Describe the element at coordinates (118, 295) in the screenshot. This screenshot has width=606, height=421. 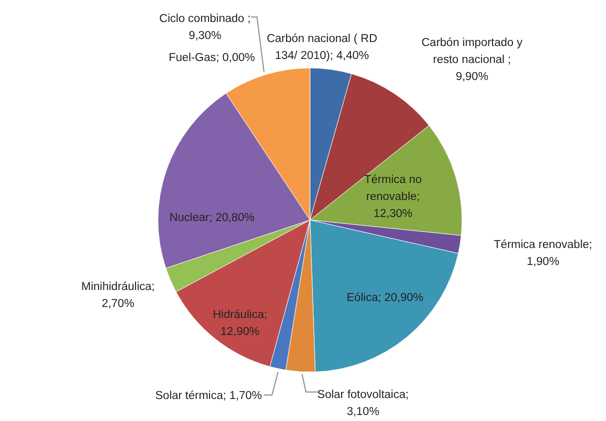
I see `slice-label: Minihidráulica; 2,70%` at that location.